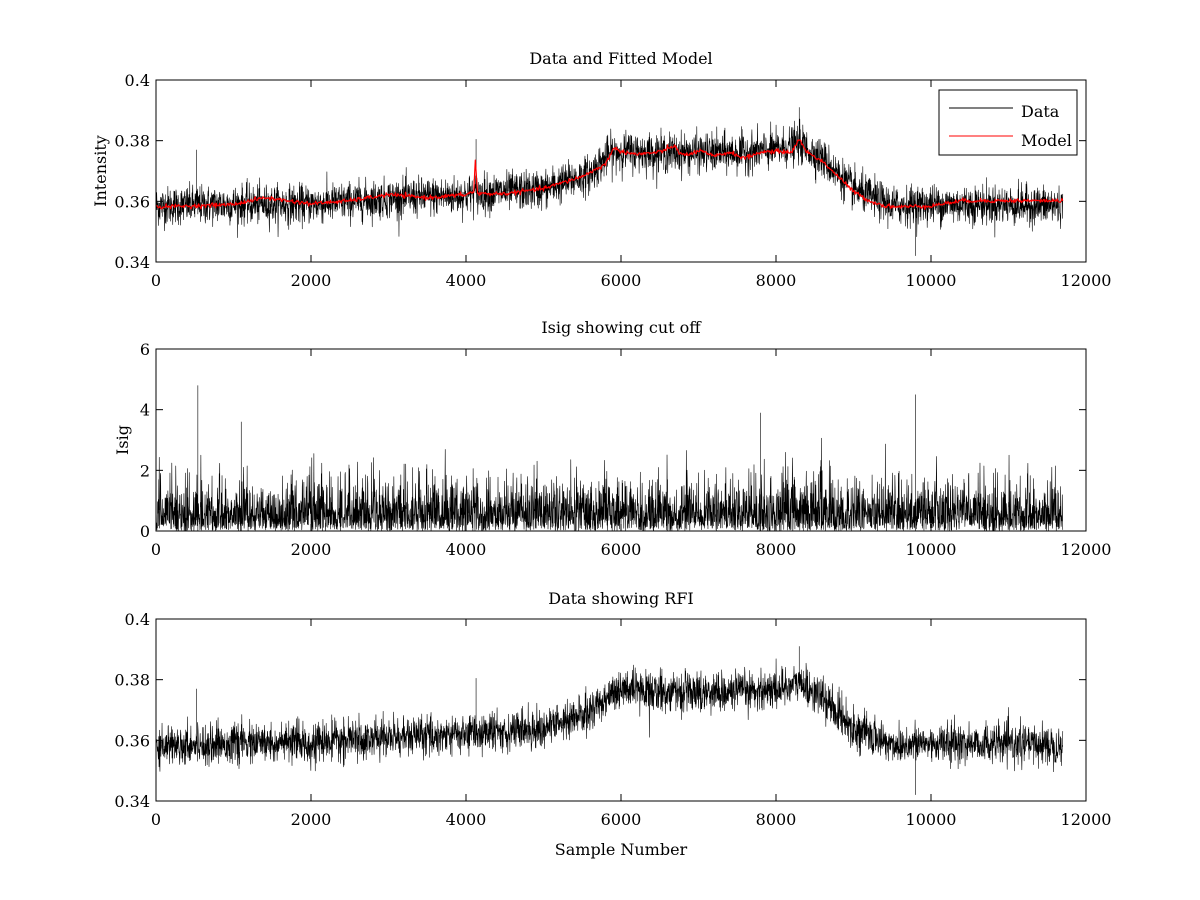  What do you see at coordinates (1040, 111) in the screenshot?
I see `legend-data-label: Data` at bounding box center [1040, 111].